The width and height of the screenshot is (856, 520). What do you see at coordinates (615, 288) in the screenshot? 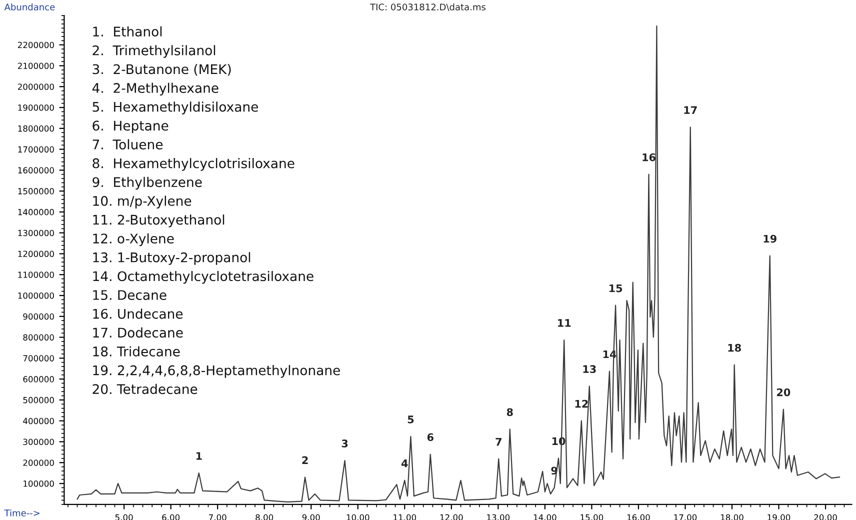
I see `annotation: 15` at bounding box center [615, 288].